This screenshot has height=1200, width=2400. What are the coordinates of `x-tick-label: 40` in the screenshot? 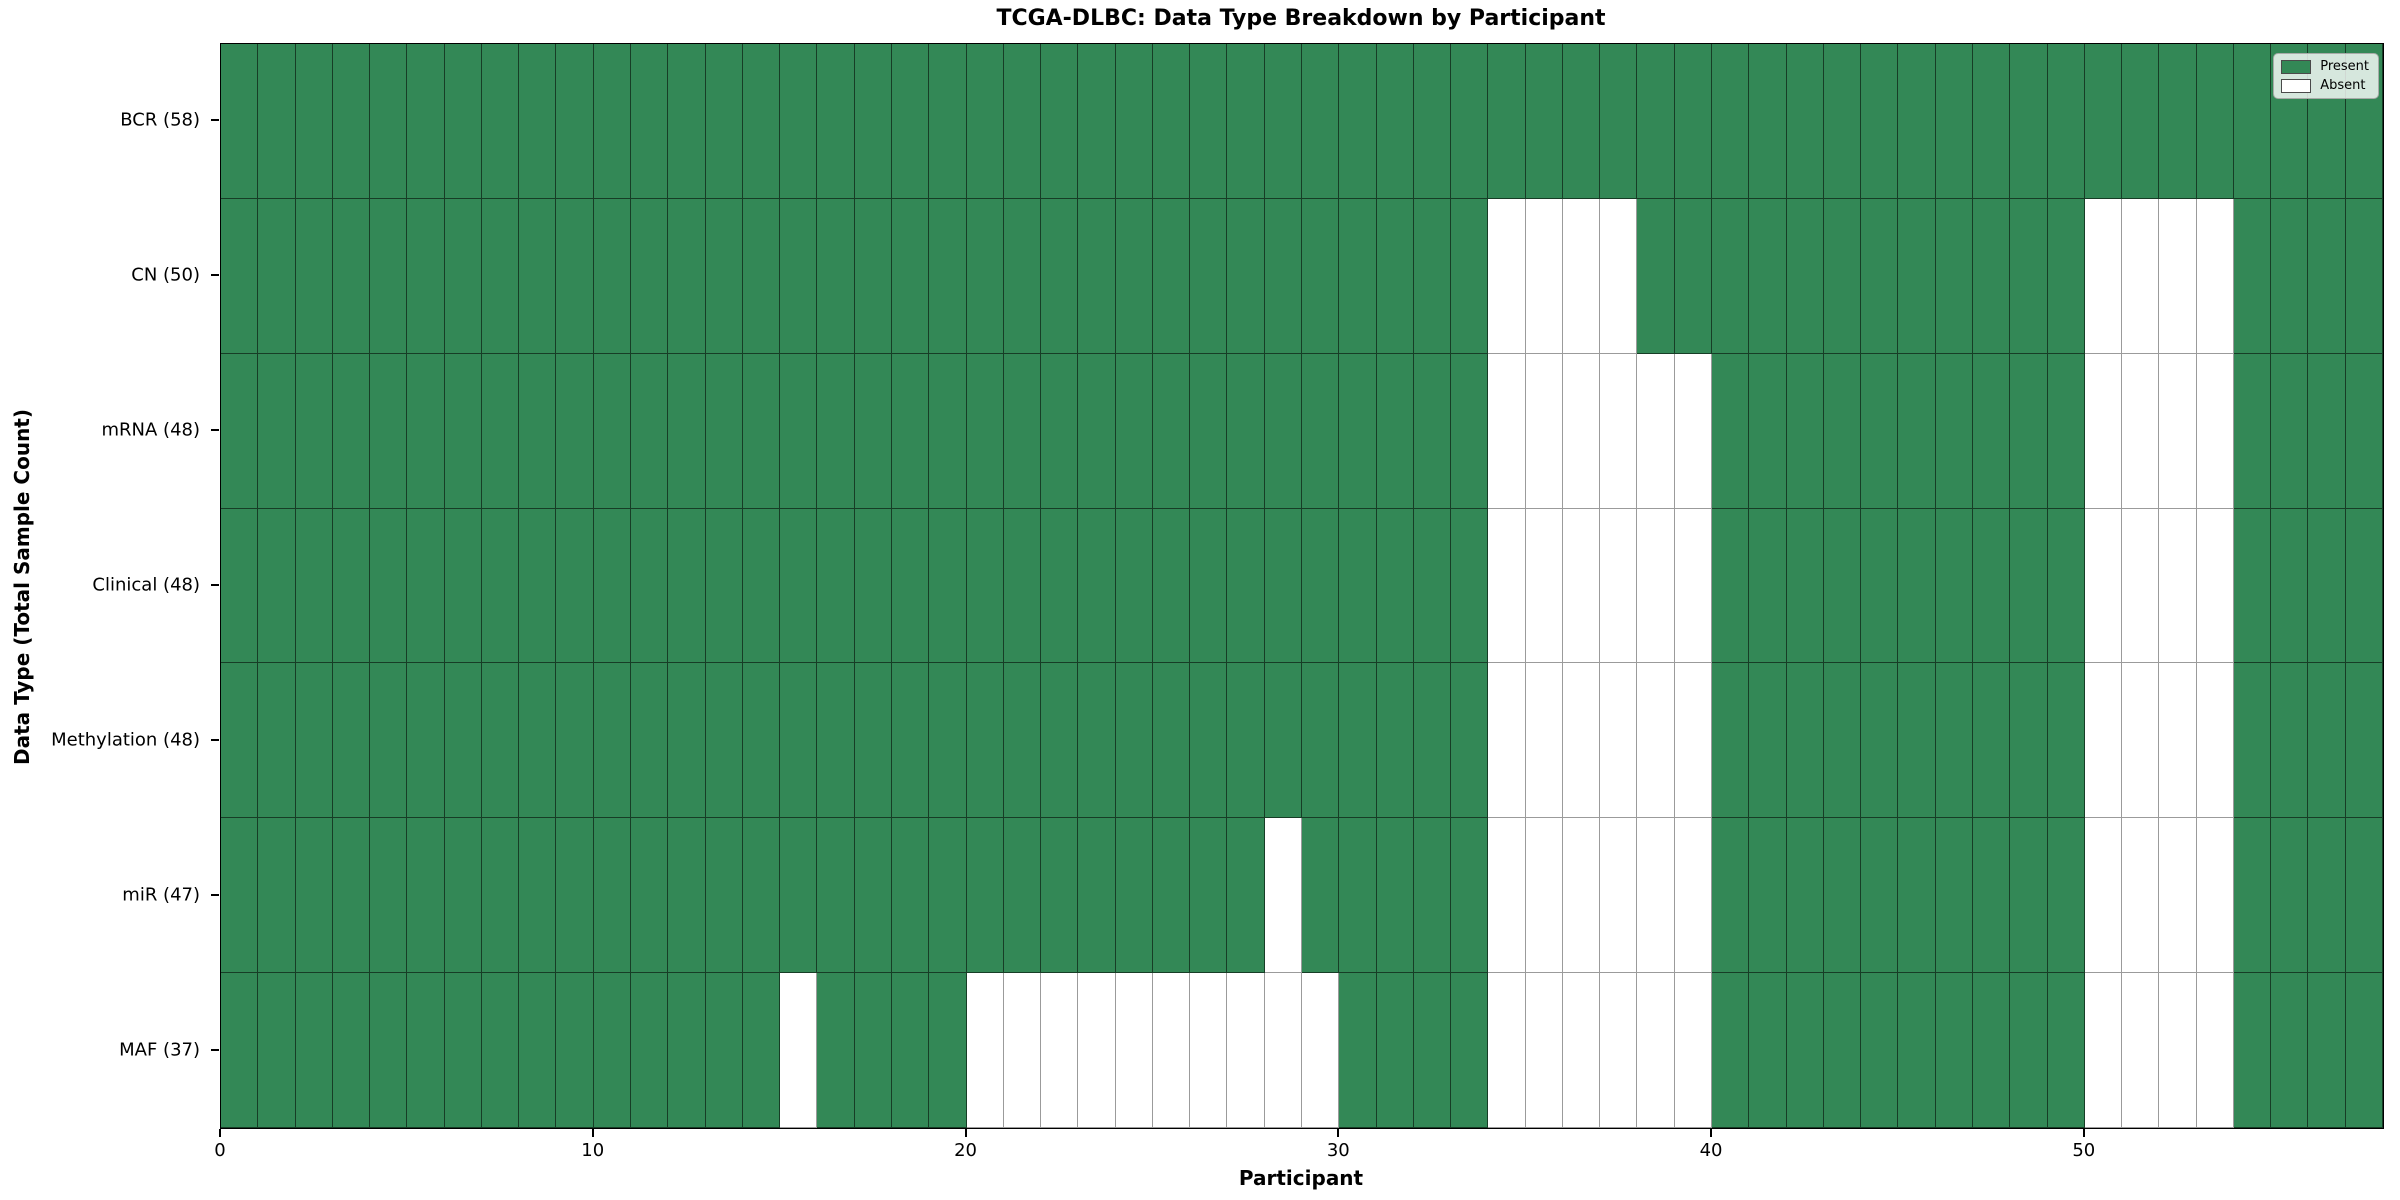 It's located at (1711, 1150).